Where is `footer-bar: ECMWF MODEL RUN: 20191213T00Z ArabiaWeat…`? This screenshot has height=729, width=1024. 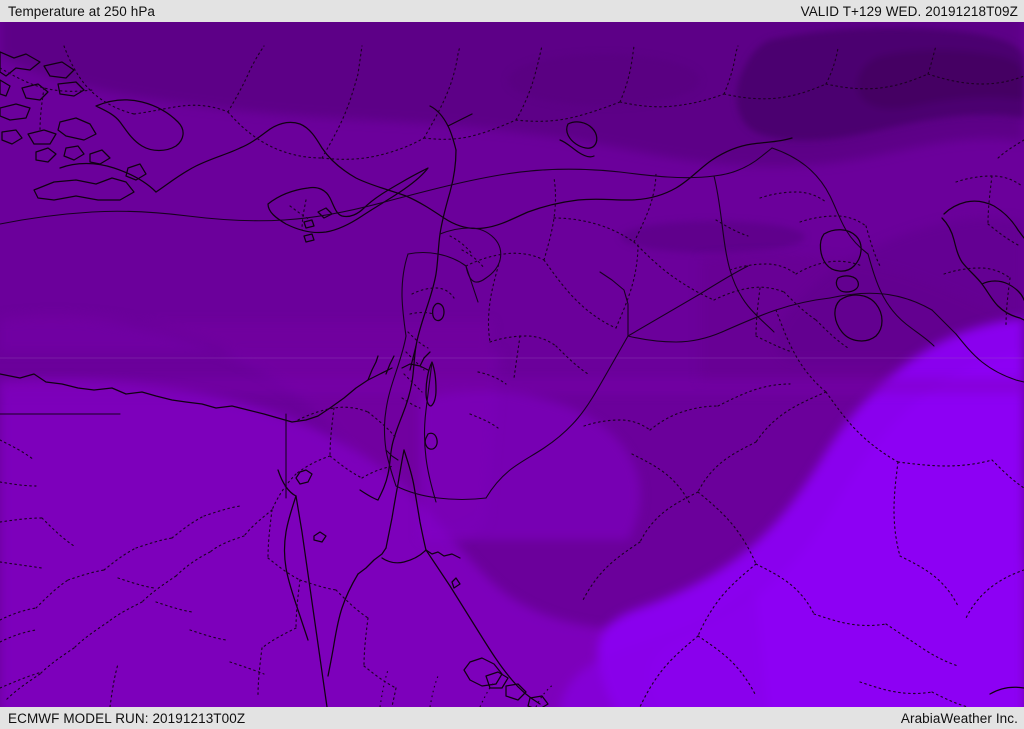 footer-bar: ECMWF MODEL RUN: 20191213T00Z ArabiaWeat… is located at coordinates (512, 718).